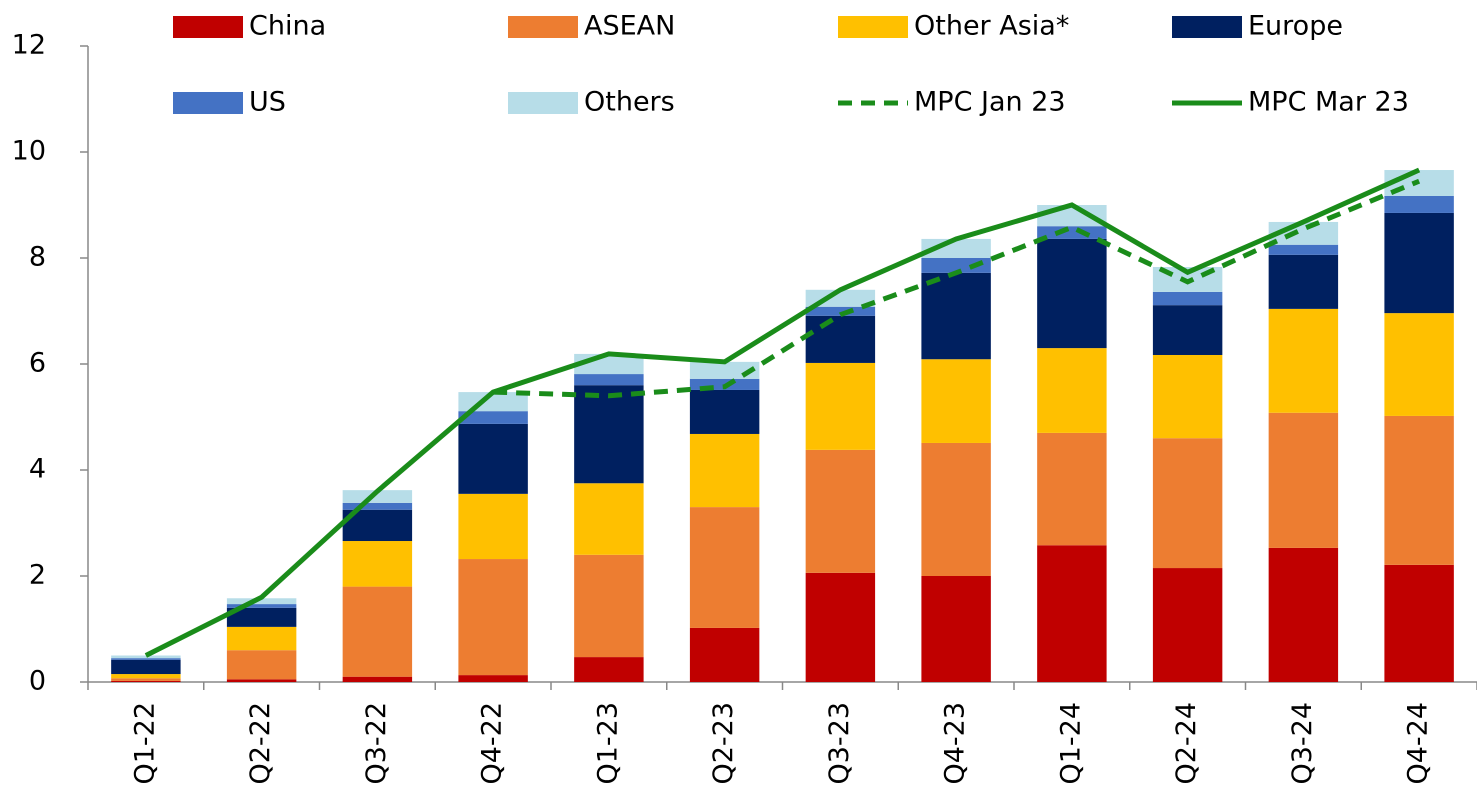  Describe the element at coordinates (287, 26) in the screenshot. I see `legend-label: China` at that location.